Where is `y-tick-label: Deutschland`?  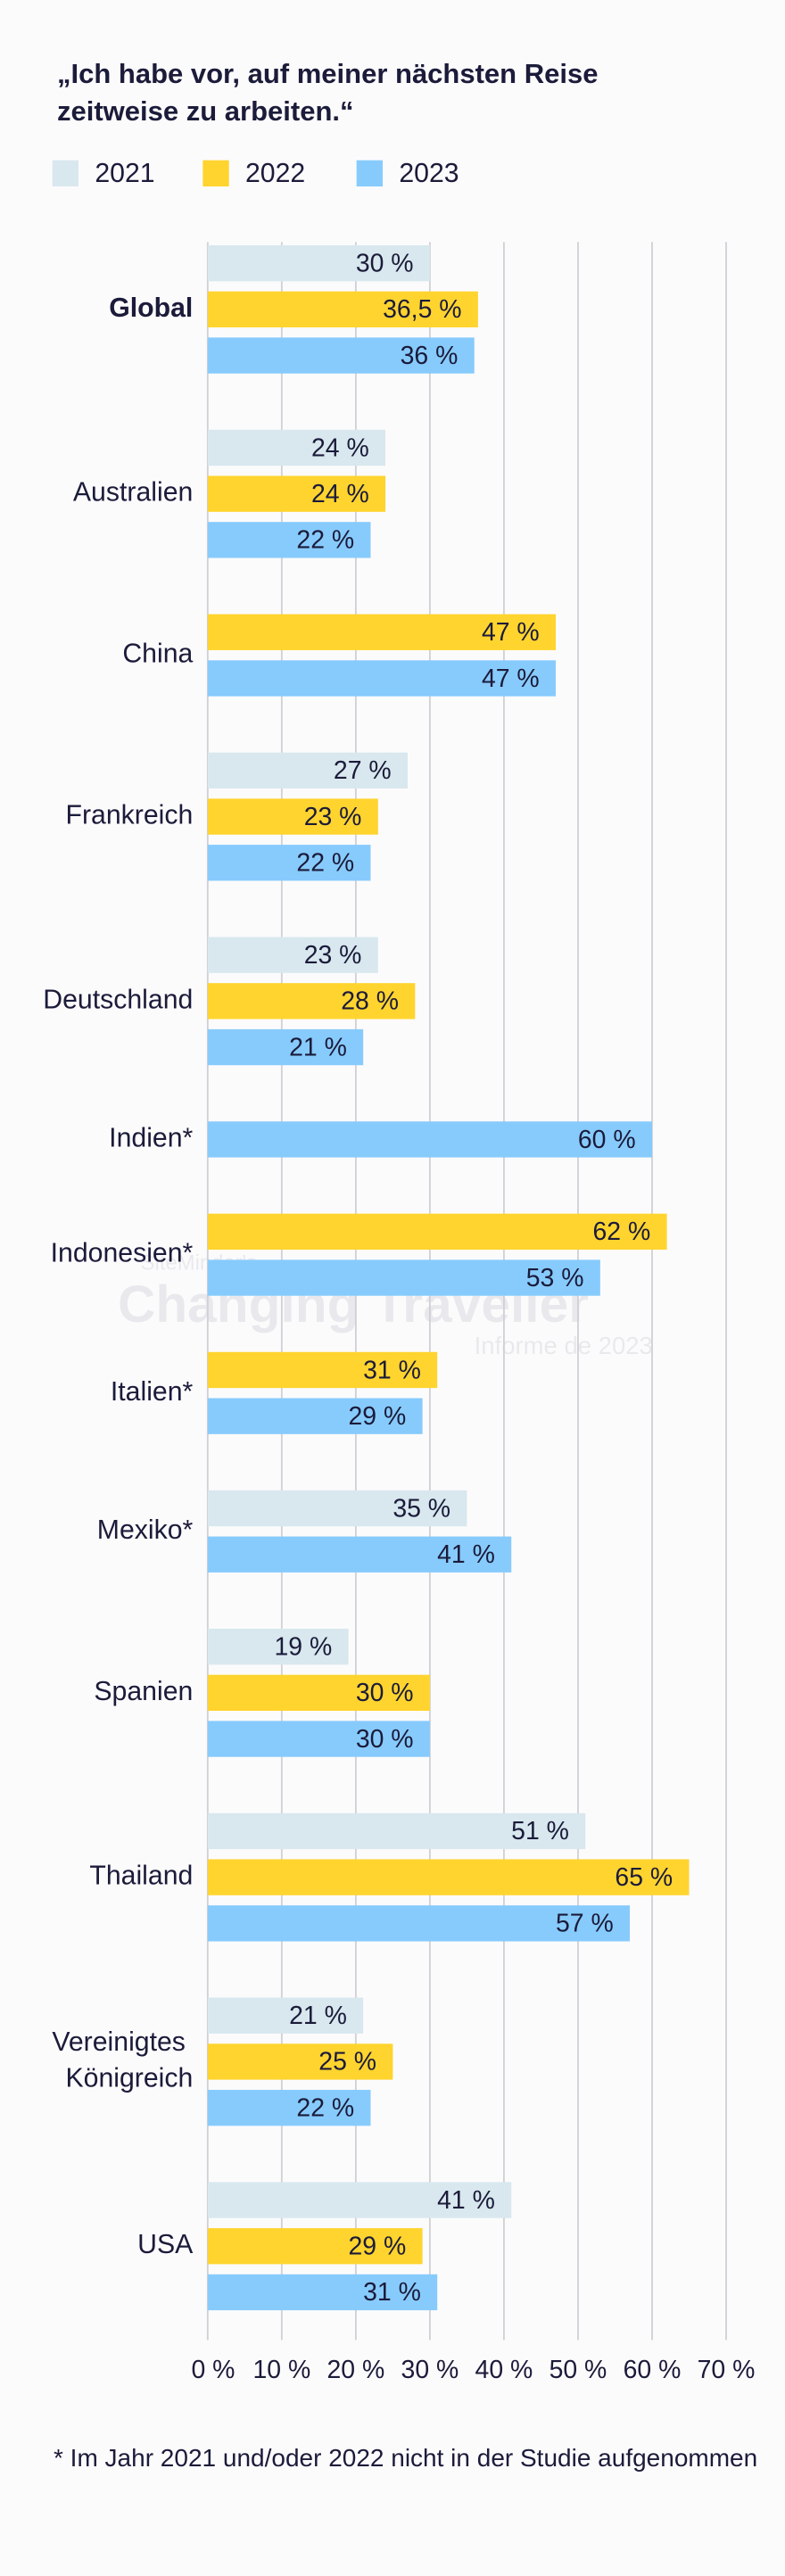 y-tick-label: Deutschland is located at coordinates (118, 1000).